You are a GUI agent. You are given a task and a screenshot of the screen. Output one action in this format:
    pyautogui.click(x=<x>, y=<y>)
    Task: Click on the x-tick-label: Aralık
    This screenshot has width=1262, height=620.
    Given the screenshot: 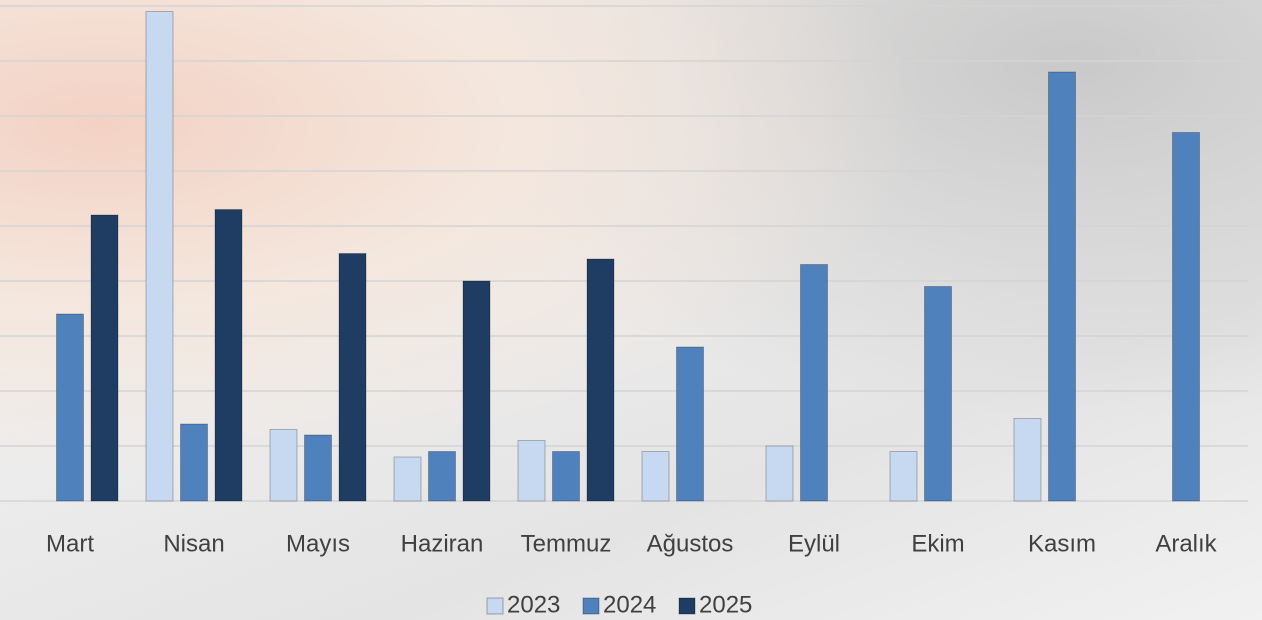 What is the action you would take?
    pyautogui.click(x=1186, y=543)
    